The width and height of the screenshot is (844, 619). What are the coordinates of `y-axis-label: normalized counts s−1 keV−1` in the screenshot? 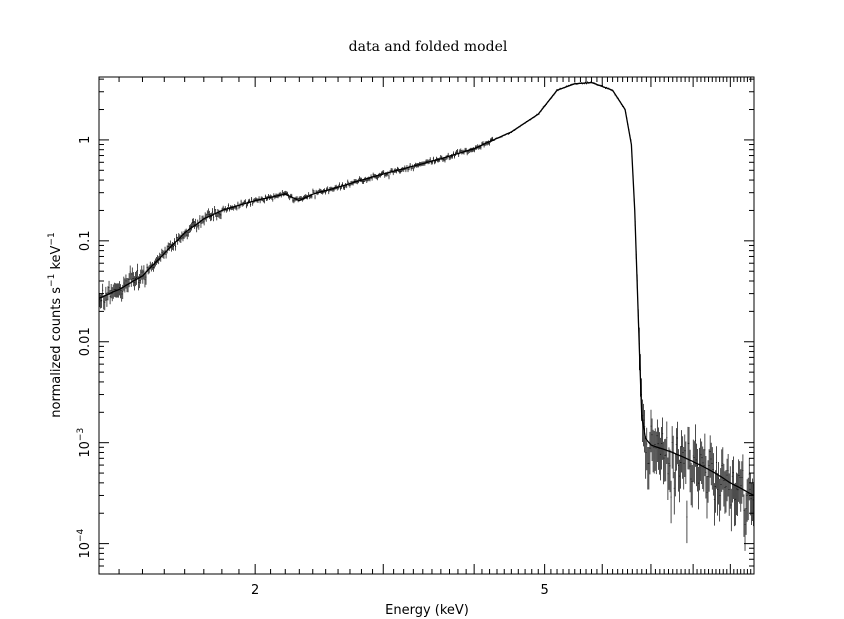 It's located at (55, 324).